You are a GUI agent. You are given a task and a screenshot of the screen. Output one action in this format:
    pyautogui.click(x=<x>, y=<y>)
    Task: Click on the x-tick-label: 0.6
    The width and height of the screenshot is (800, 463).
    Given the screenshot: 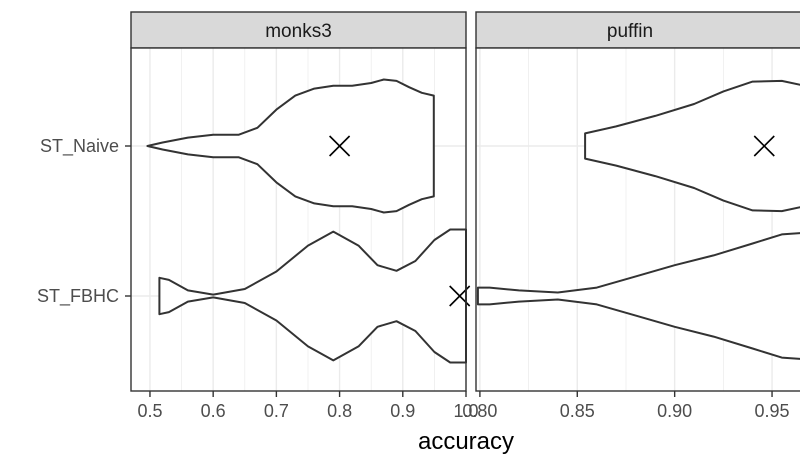 What is the action you would take?
    pyautogui.click(x=213, y=411)
    